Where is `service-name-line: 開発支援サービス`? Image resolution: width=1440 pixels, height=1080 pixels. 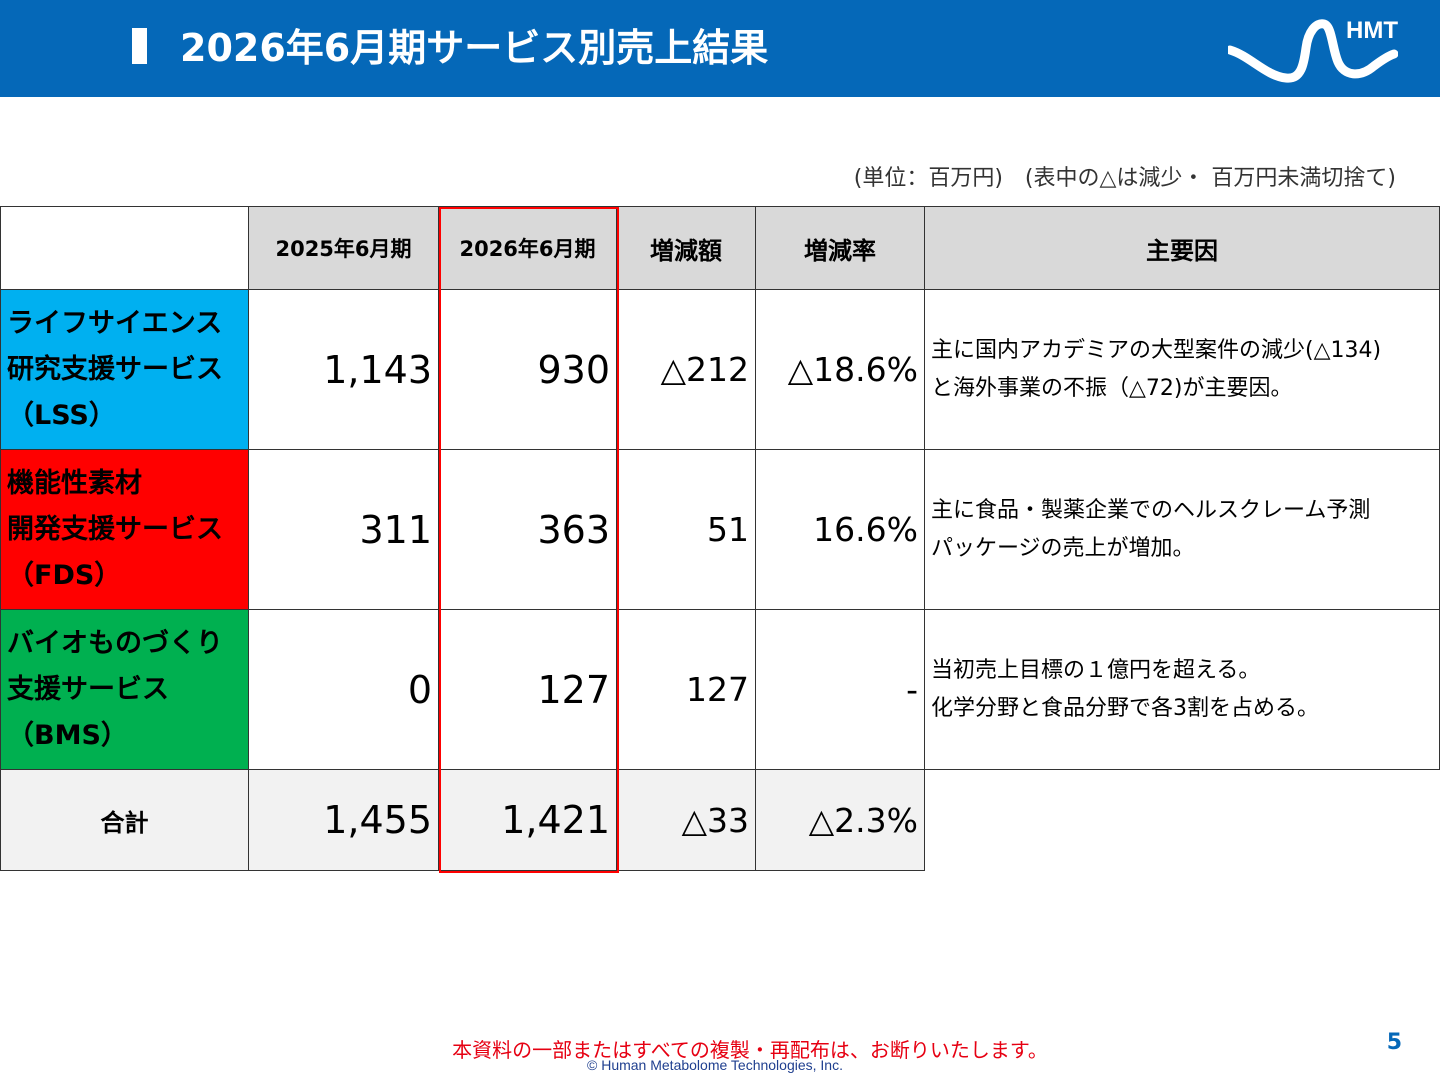 service-name-line: 開発支援サービス is located at coordinates (115, 529).